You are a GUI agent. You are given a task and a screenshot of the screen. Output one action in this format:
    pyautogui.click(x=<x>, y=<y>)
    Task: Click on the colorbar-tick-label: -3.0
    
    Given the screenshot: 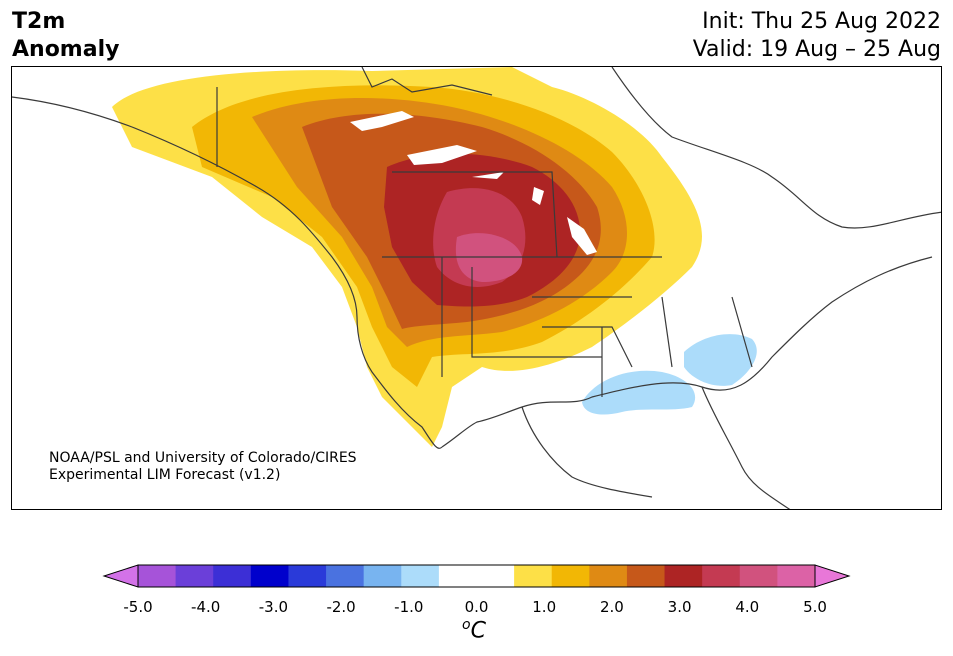 What is the action you would take?
    pyautogui.click(x=273, y=607)
    